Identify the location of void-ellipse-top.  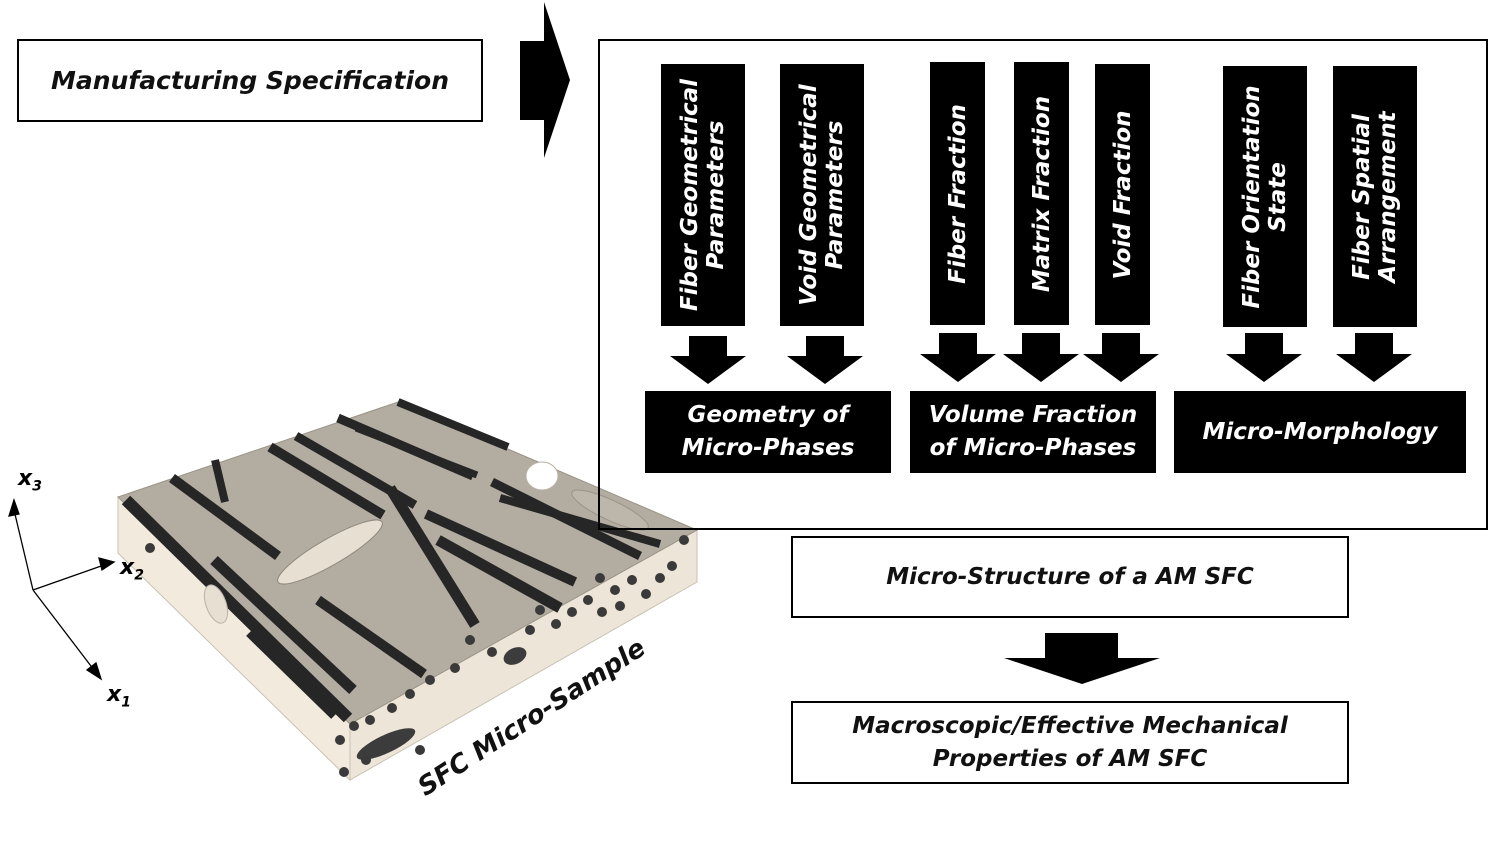
(330, 552).